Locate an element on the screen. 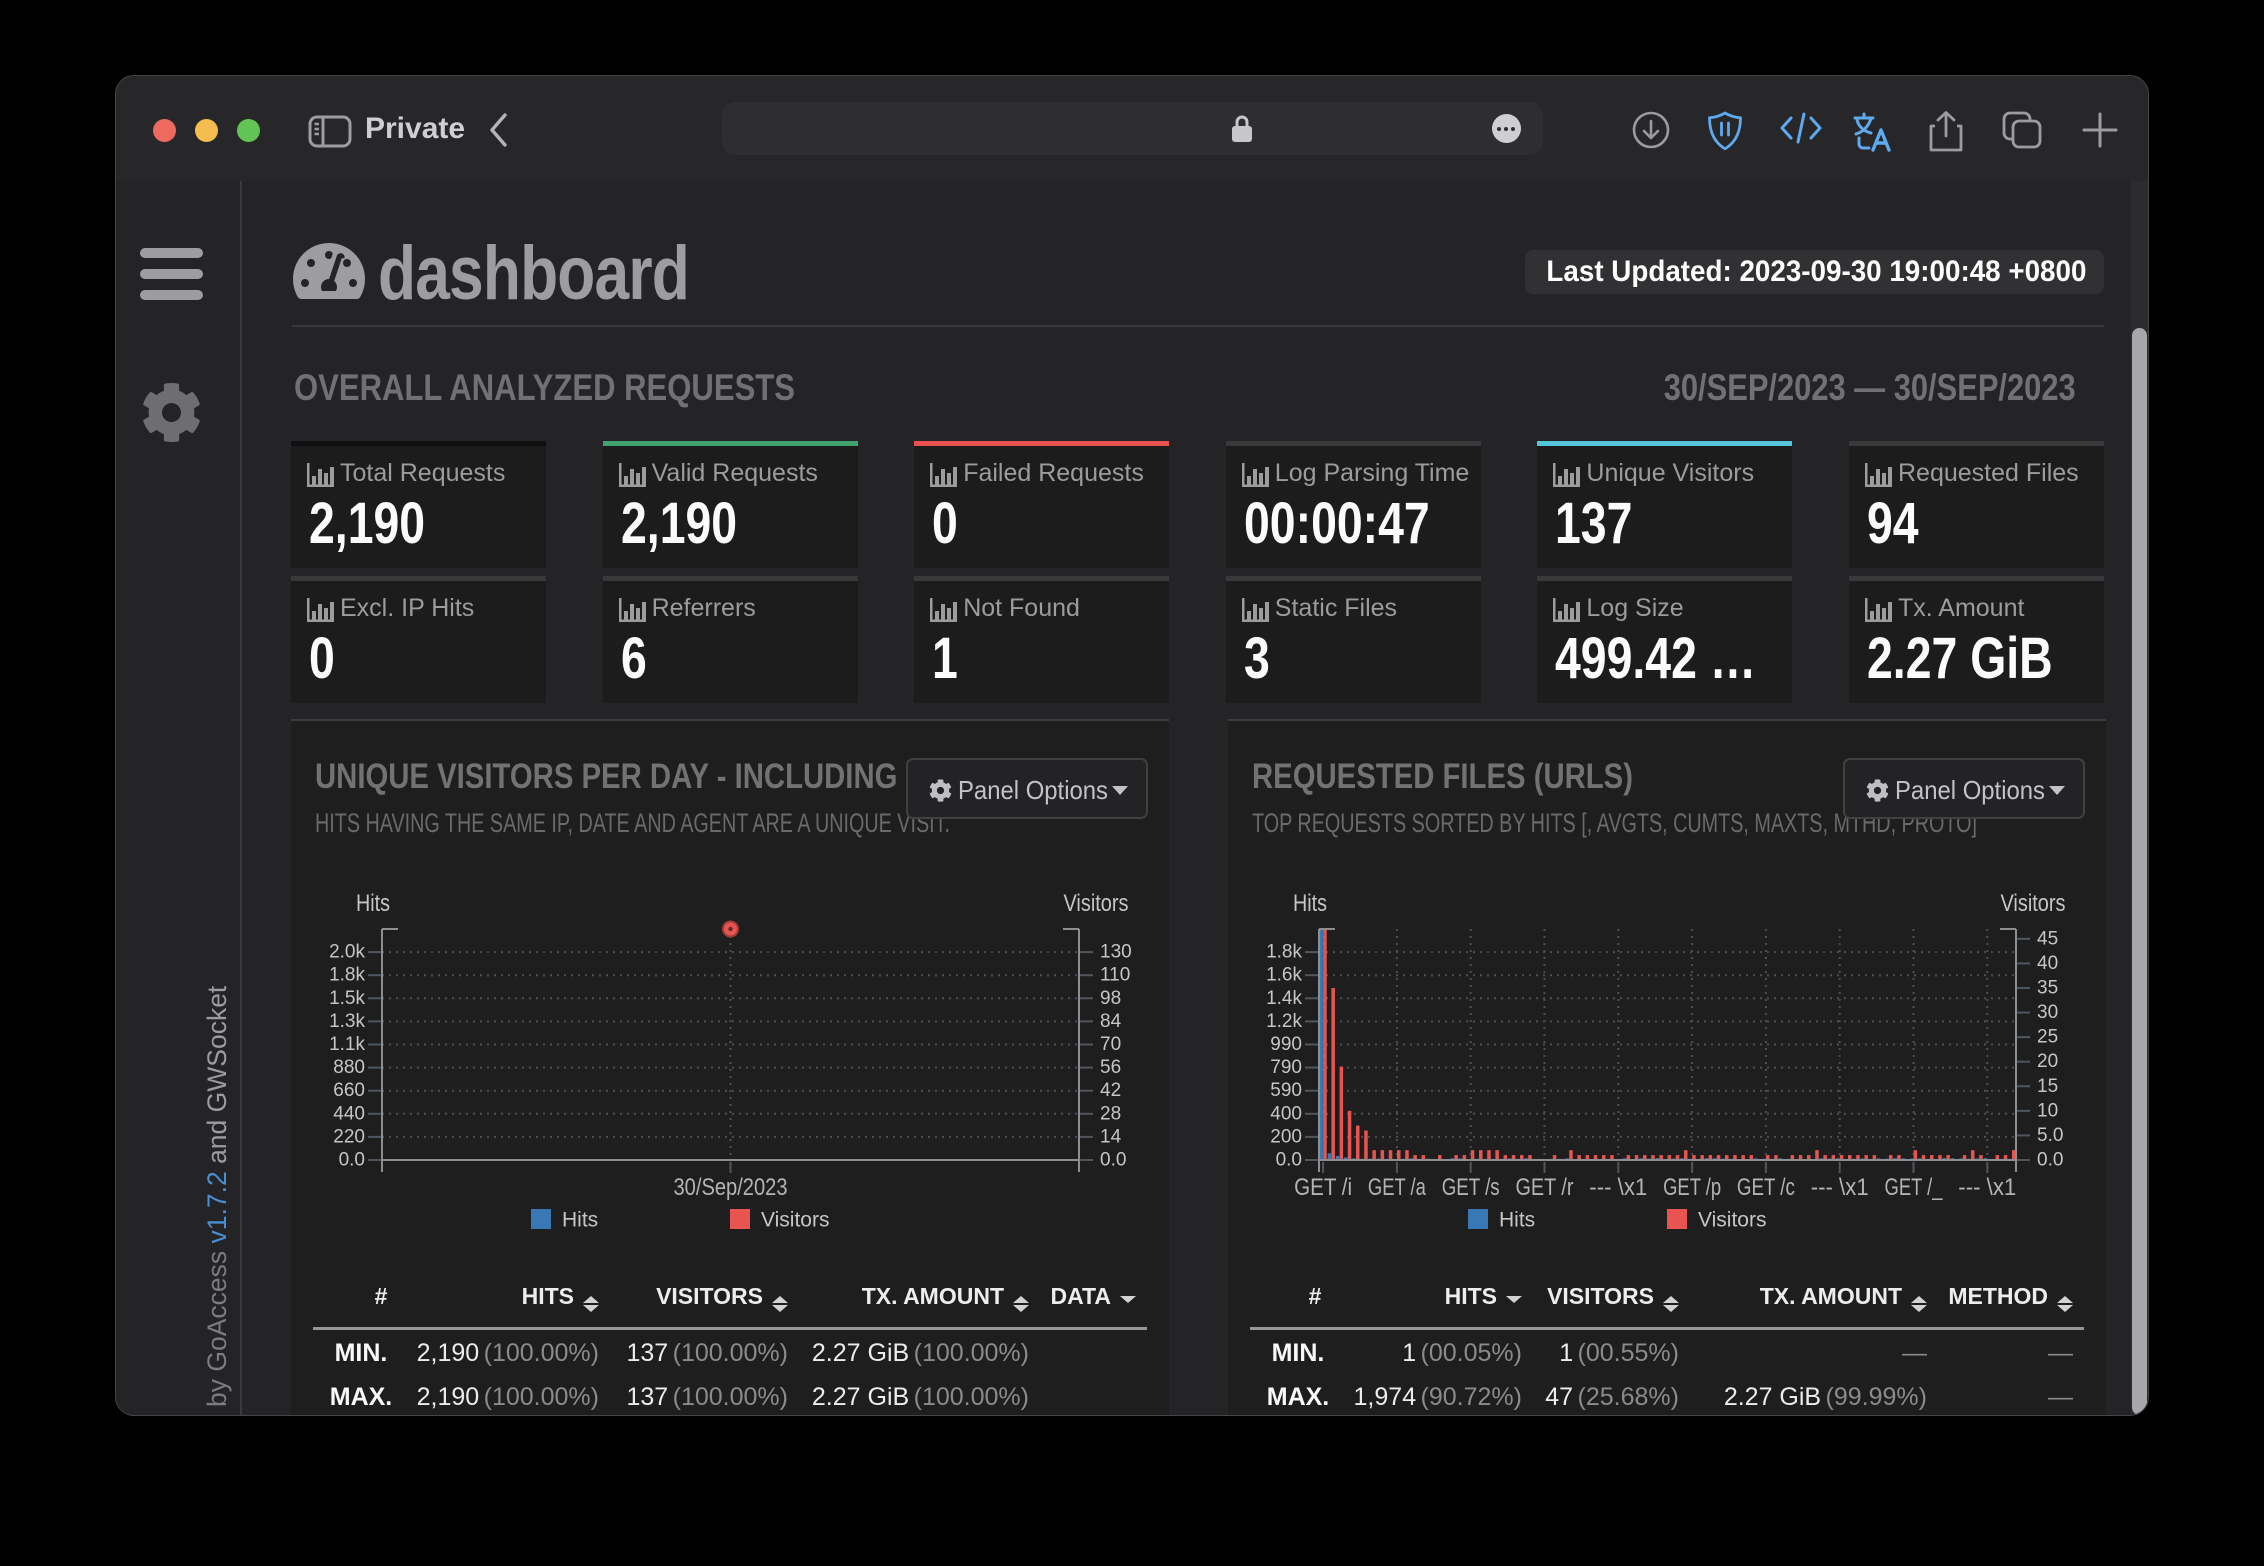 Image resolution: width=2264 pixels, height=1566 pixels. zoom-button is located at coordinates (248, 130).